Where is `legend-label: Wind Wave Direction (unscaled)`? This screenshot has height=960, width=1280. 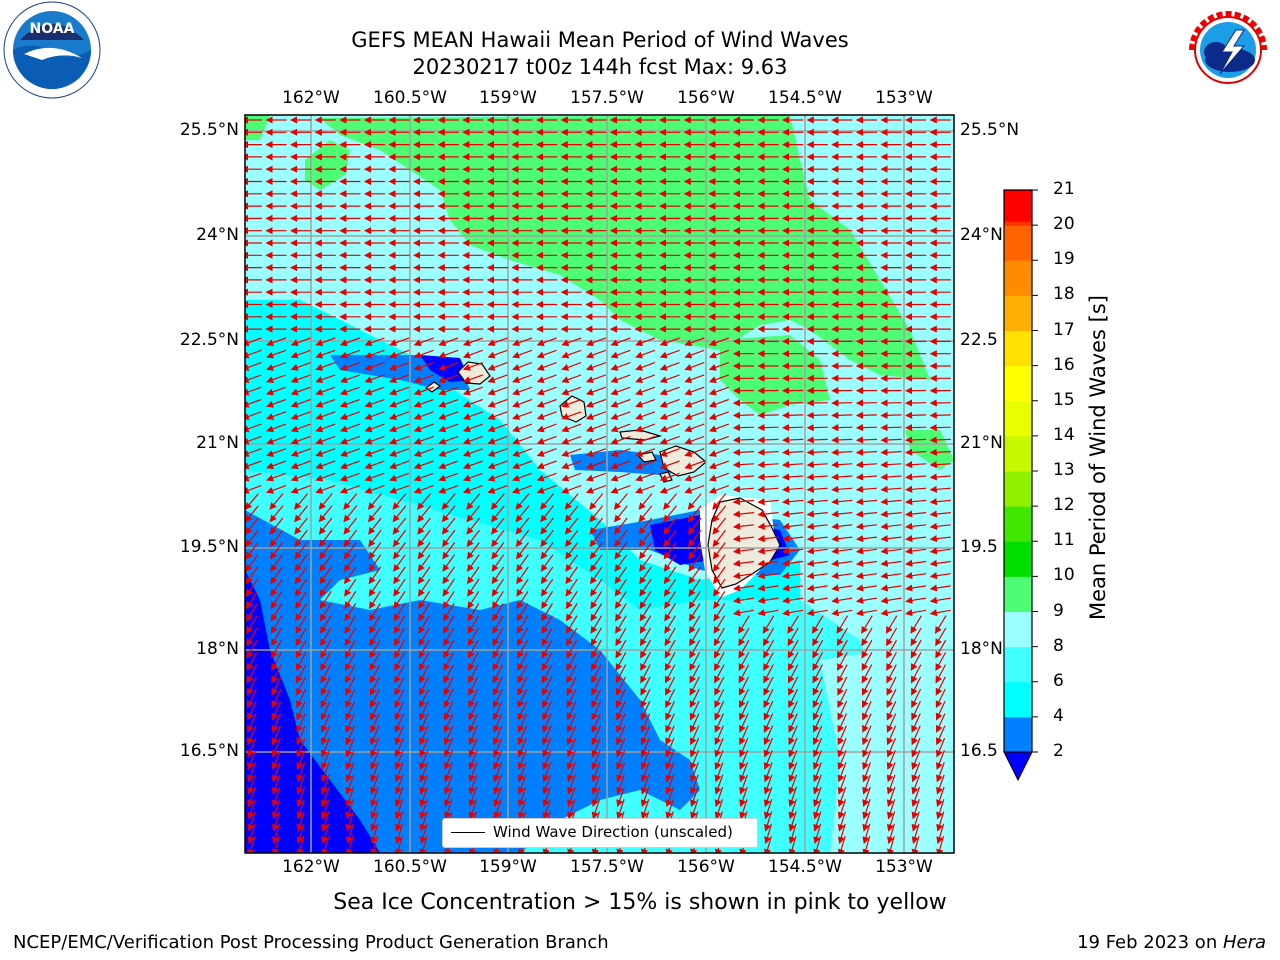 legend-label: Wind Wave Direction (unscaled) is located at coordinates (613, 832).